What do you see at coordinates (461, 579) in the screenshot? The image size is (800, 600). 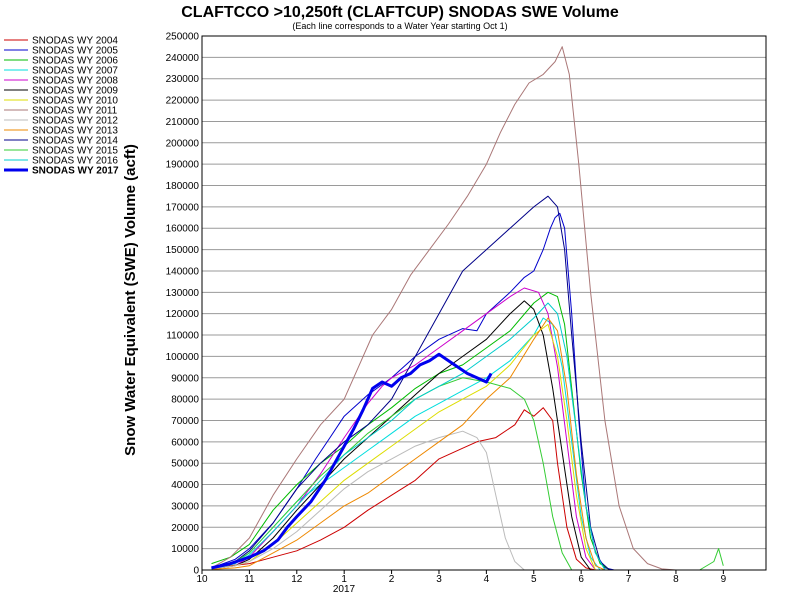 I see `x-tick-labels: 10 11 12 1 2 3 4 5 6 7 8 9` at bounding box center [461, 579].